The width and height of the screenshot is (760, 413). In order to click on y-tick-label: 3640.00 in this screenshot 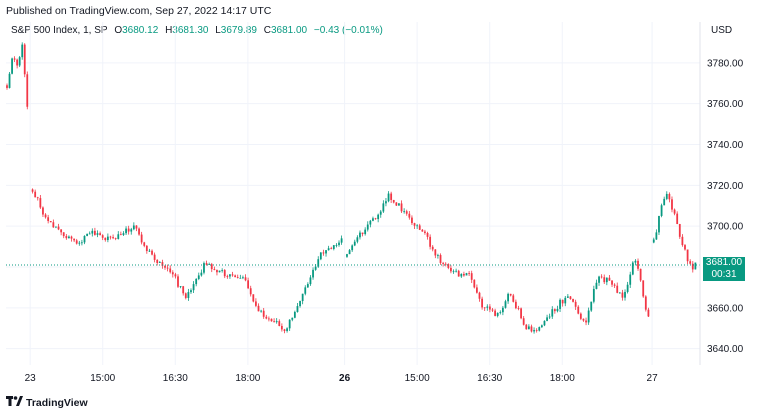, I will do `click(725, 349)`.